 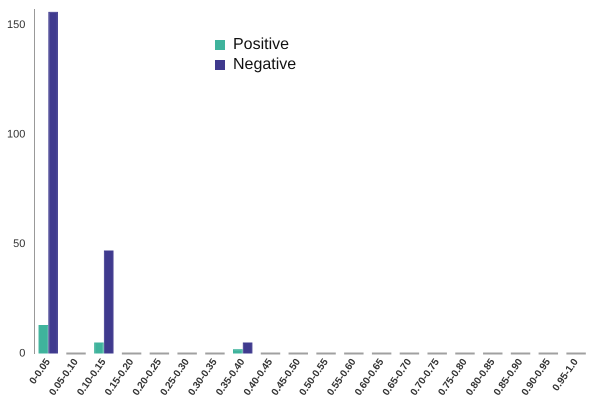 I want to click on legend-label: Negative, so click(x=264, y=65).